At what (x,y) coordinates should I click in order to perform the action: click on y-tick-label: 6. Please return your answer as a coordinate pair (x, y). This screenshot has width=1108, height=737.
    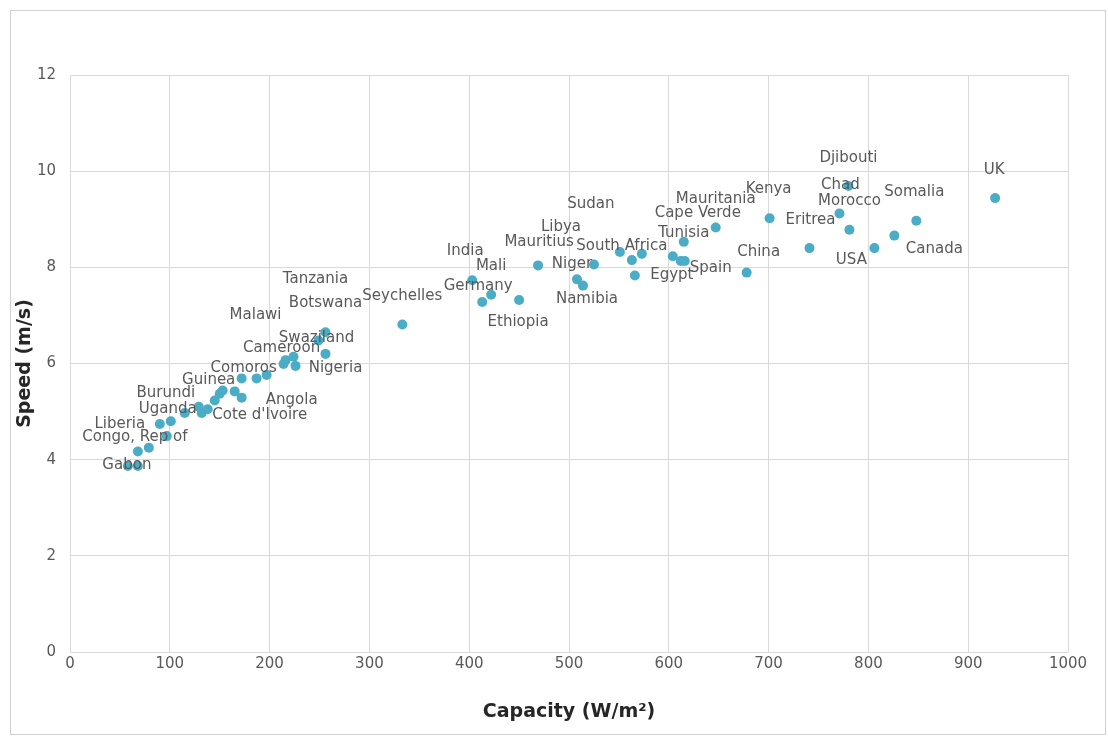
    Looking at the image, I should click on (51, 362).